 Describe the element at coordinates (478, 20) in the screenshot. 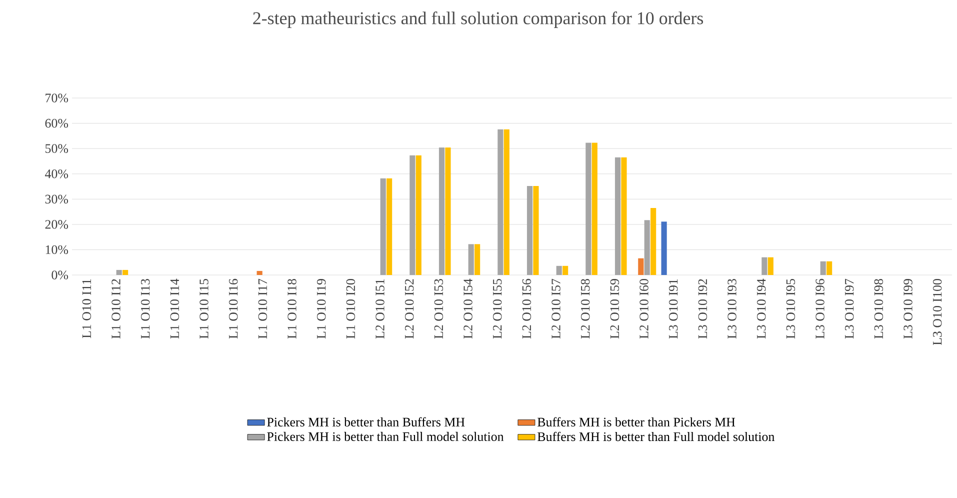

I see `chart-title: 2-step matheuristics and full solution comparison for 10 orders` at that location.